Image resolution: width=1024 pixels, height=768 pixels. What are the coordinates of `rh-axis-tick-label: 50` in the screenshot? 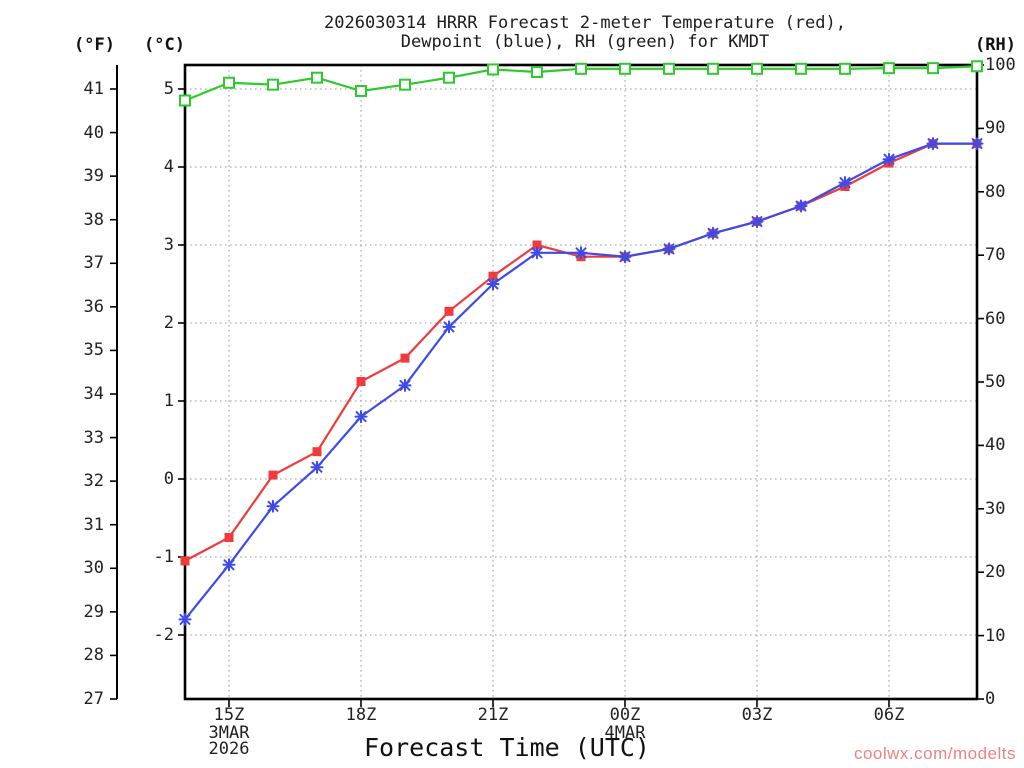 It's located at (995, 382).